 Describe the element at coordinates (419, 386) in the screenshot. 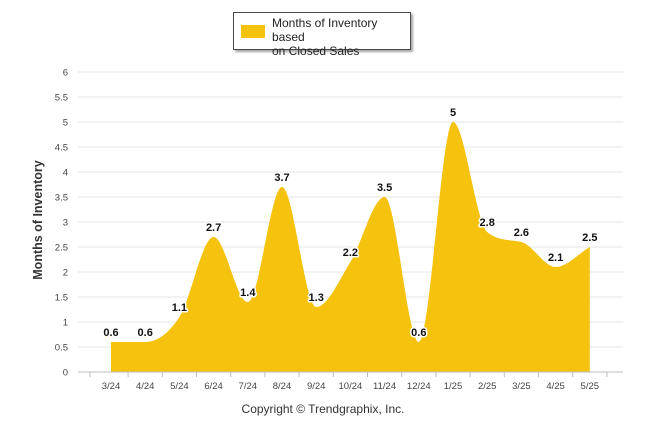

I see `x-tick-label: 12/24` at that location.